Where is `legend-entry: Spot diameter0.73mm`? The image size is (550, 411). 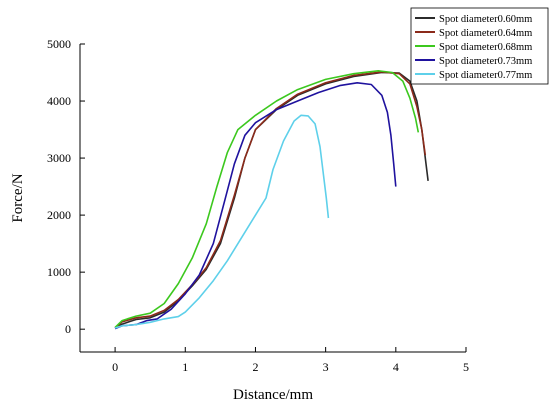 legend-entry: Spot diameter0.73mm is located at coordinates (485, 61).